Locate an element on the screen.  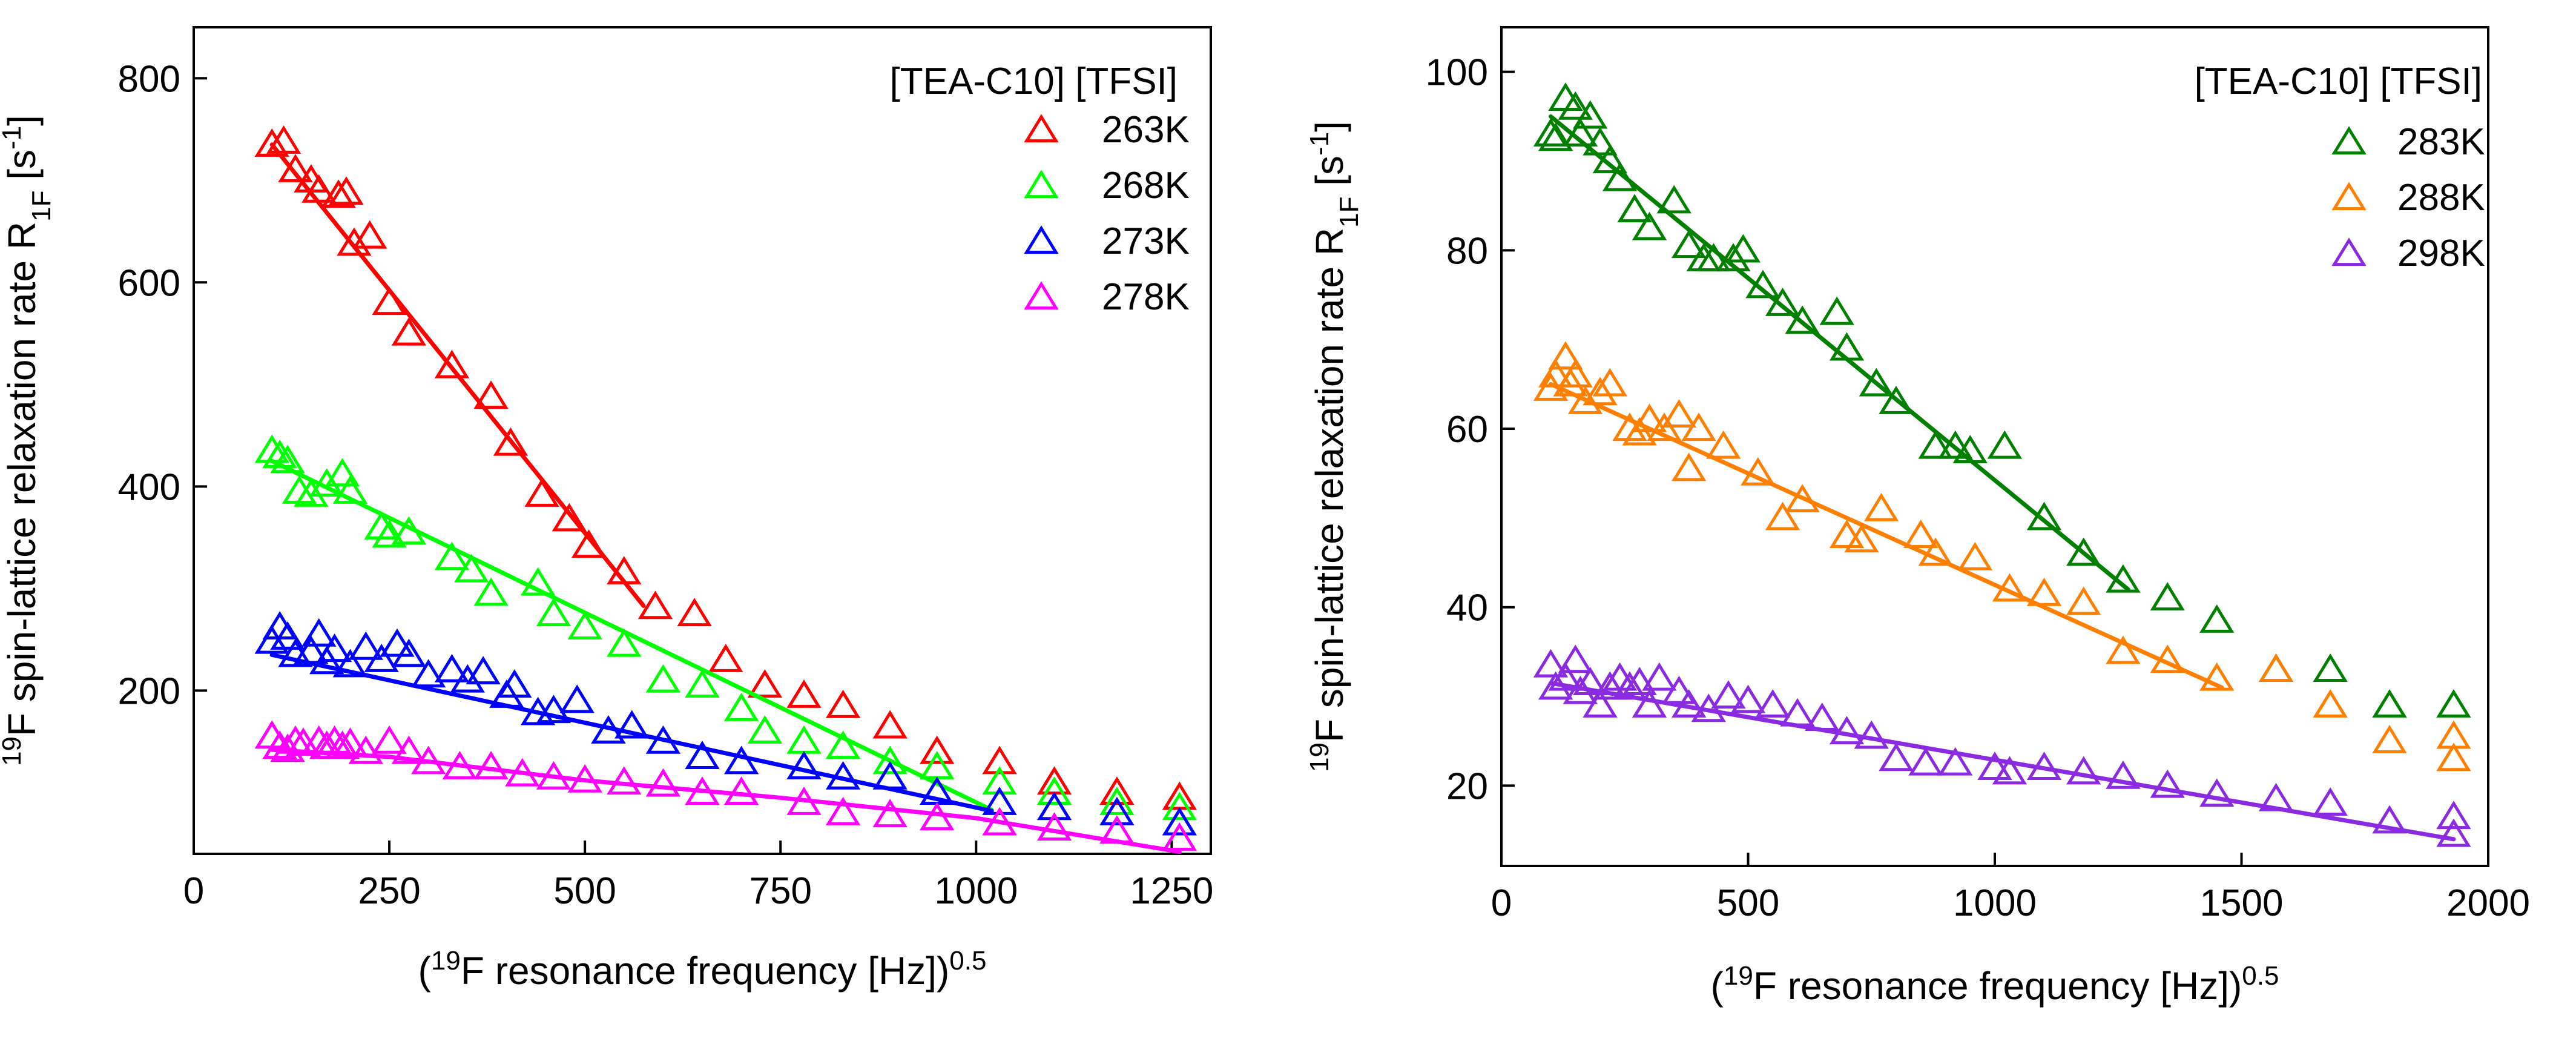
legend-title: [TEA-C10] [TFSI] is located at coordinates (2338, 81).